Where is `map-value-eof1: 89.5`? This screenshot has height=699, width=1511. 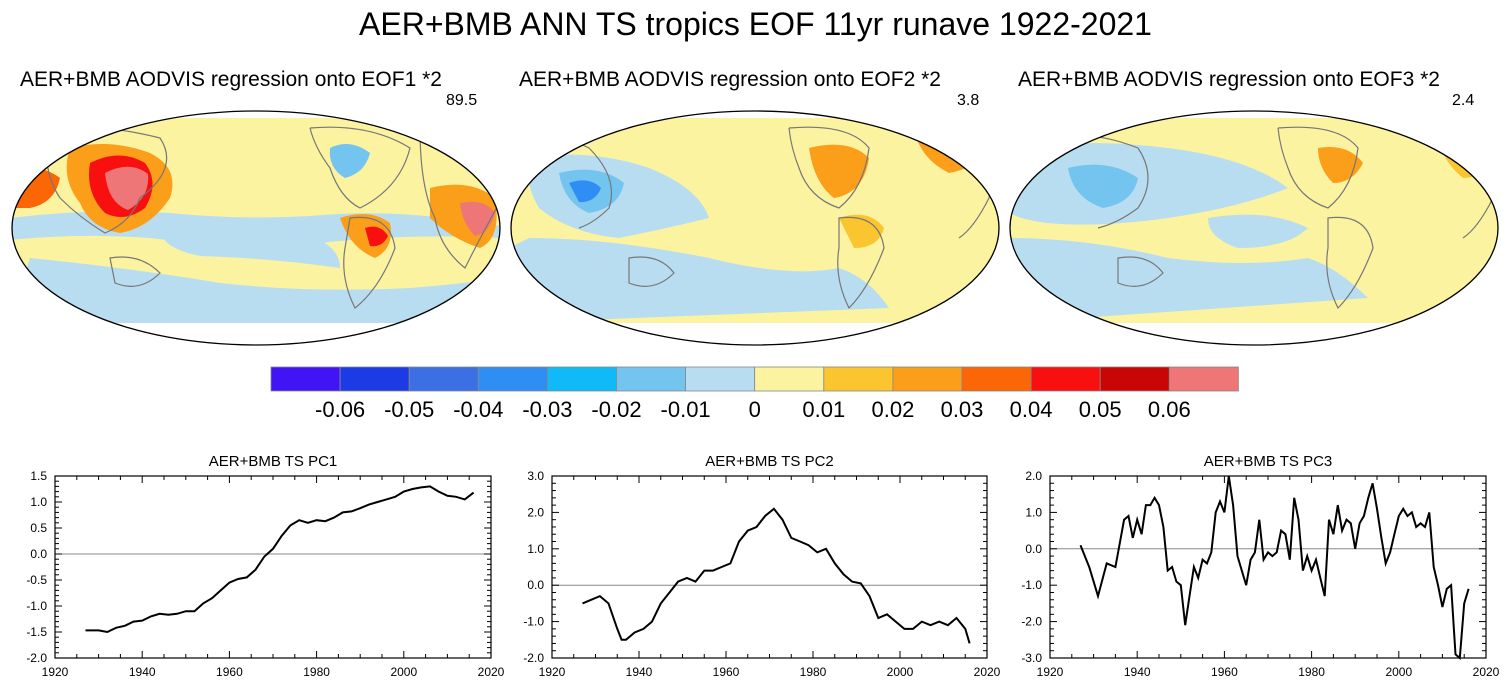
map-value-eof1: 89.5 is located at coordinates (462, 100).